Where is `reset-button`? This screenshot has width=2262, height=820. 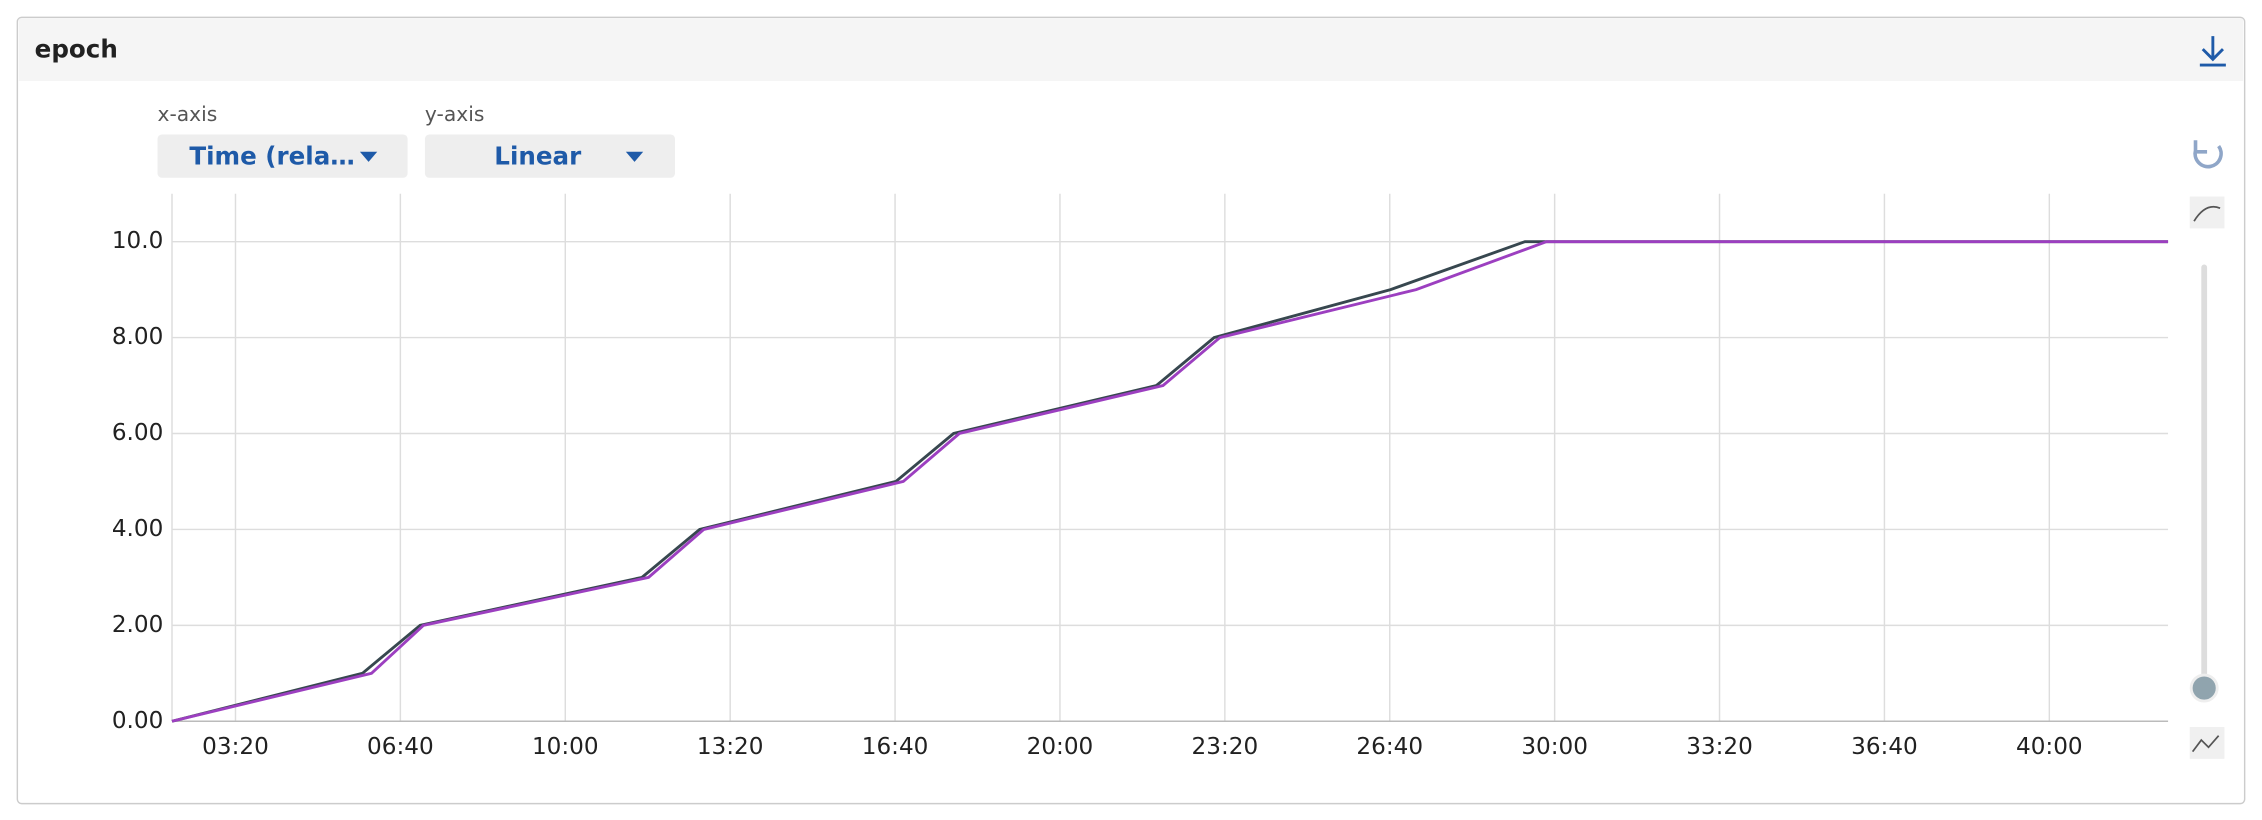
reset-button is located at coordinates (2208, 154).